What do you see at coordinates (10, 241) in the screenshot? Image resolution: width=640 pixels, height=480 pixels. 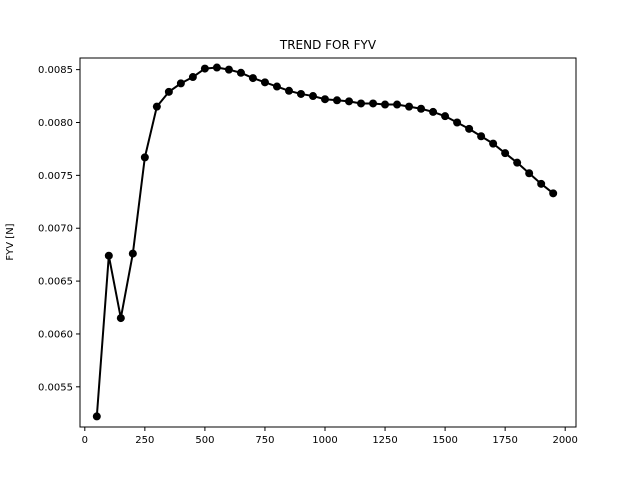 I see `y-axis-label: FYV [N]` at bounding box center [10, 241].